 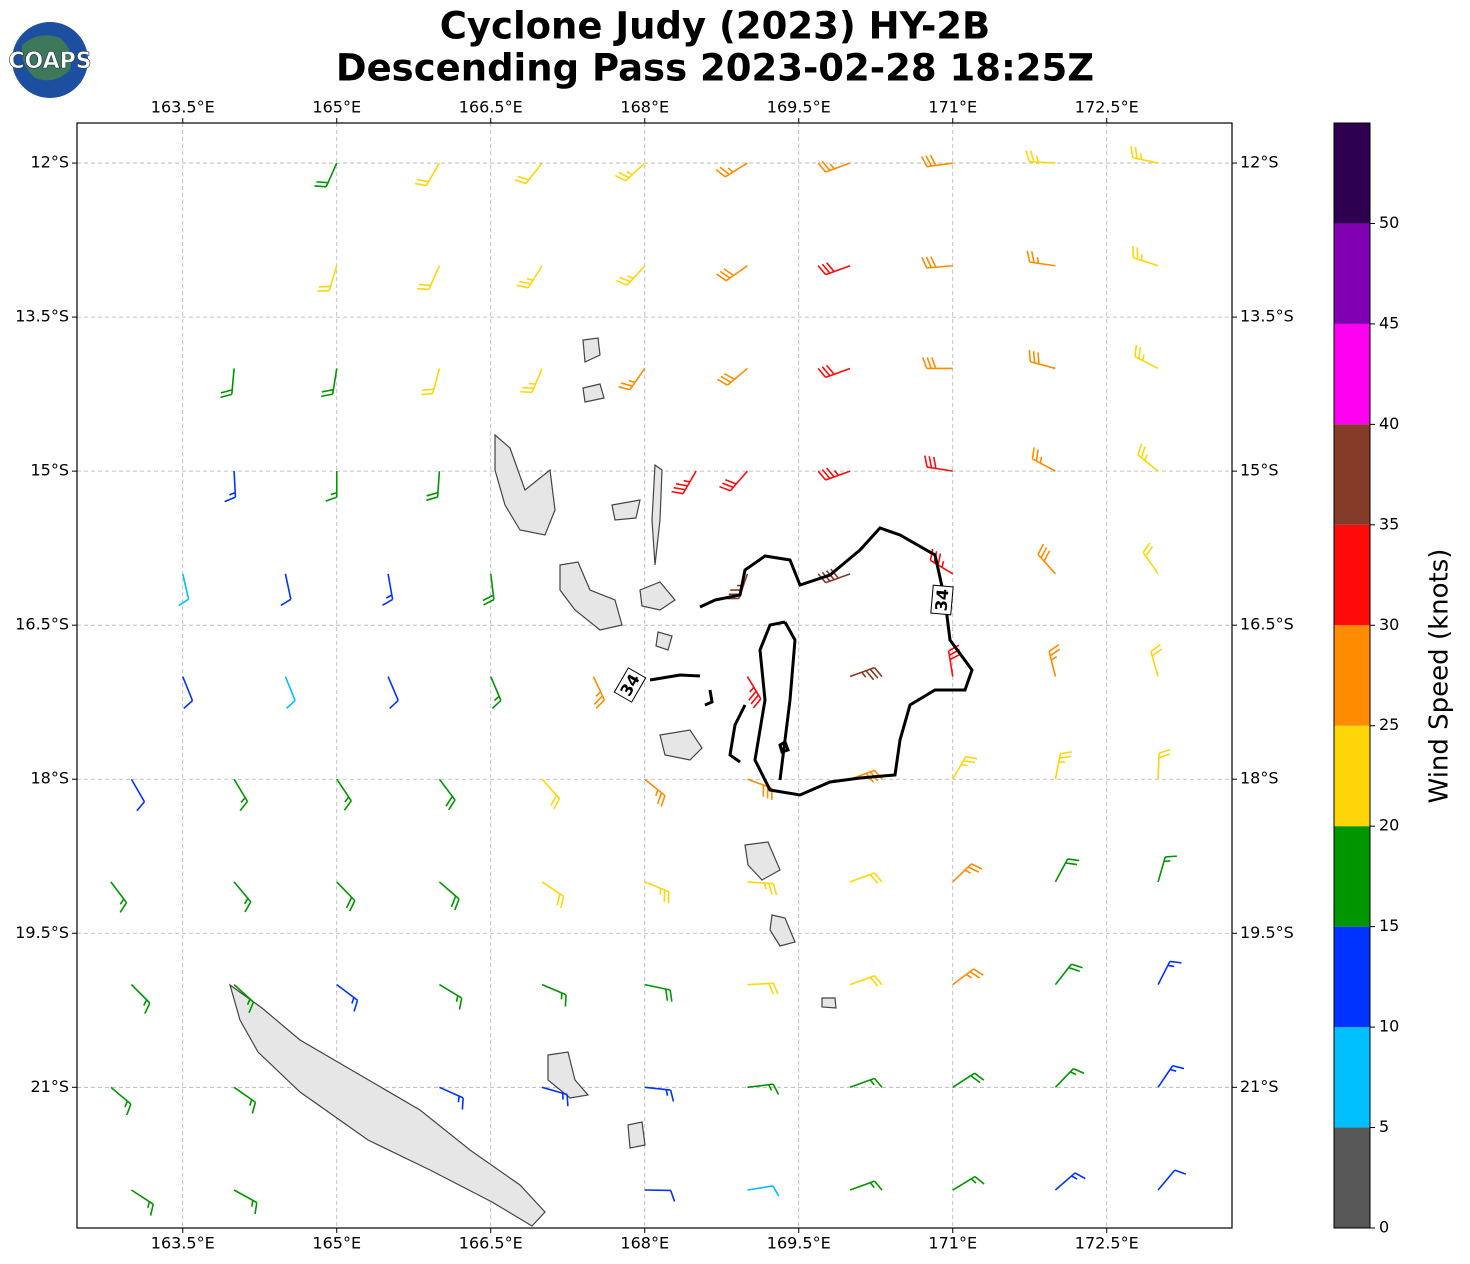 What do you see at coordinates (1389, 925) in the screenshot?
I see `colorbar-tick-label: 15` at bounding box center [1389, 925].